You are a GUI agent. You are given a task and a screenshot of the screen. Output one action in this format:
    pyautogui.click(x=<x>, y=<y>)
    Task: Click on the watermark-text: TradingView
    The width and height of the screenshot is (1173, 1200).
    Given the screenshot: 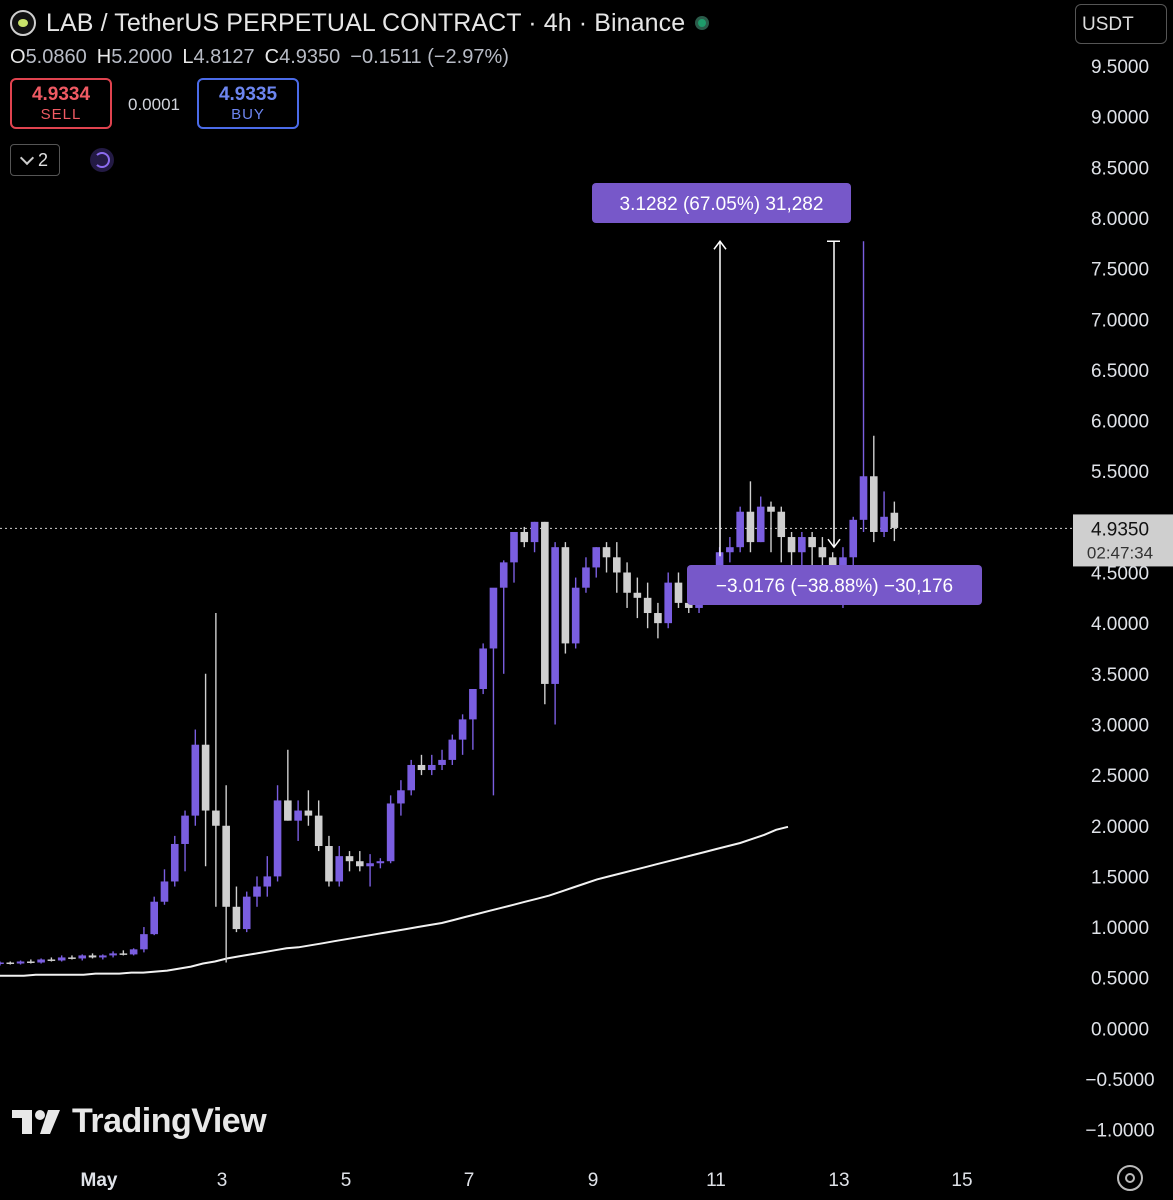 What is the action you would take?
    pyautogui.click(x=169, y=1121)
    